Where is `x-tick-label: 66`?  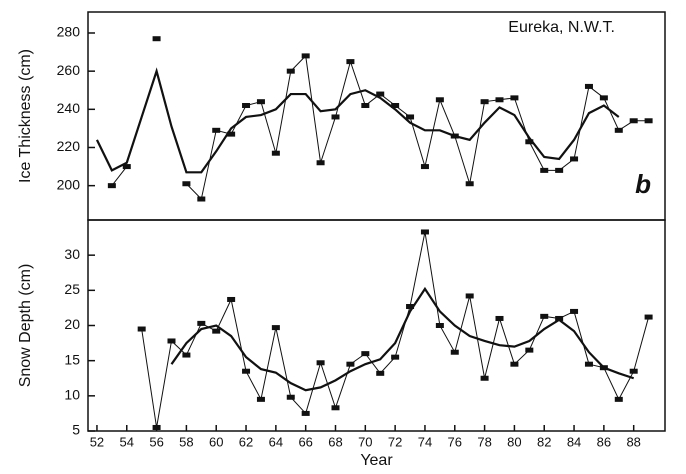
x-tick-label: 66 is located at coordinates (305, 441).